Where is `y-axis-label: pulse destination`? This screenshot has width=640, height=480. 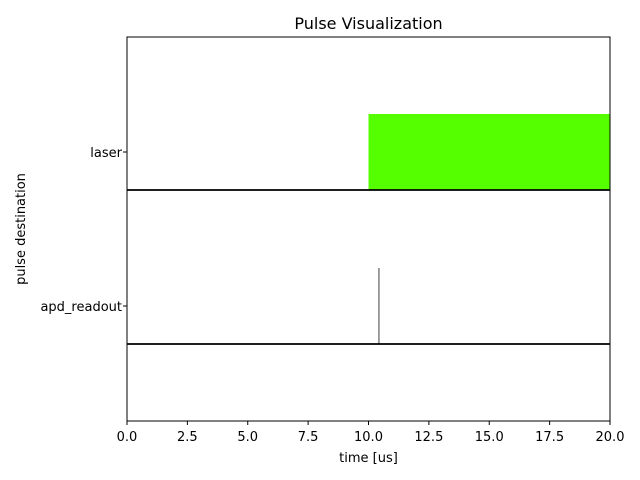 y-axis-label: pulse destination is located at coordinates (21, 229).